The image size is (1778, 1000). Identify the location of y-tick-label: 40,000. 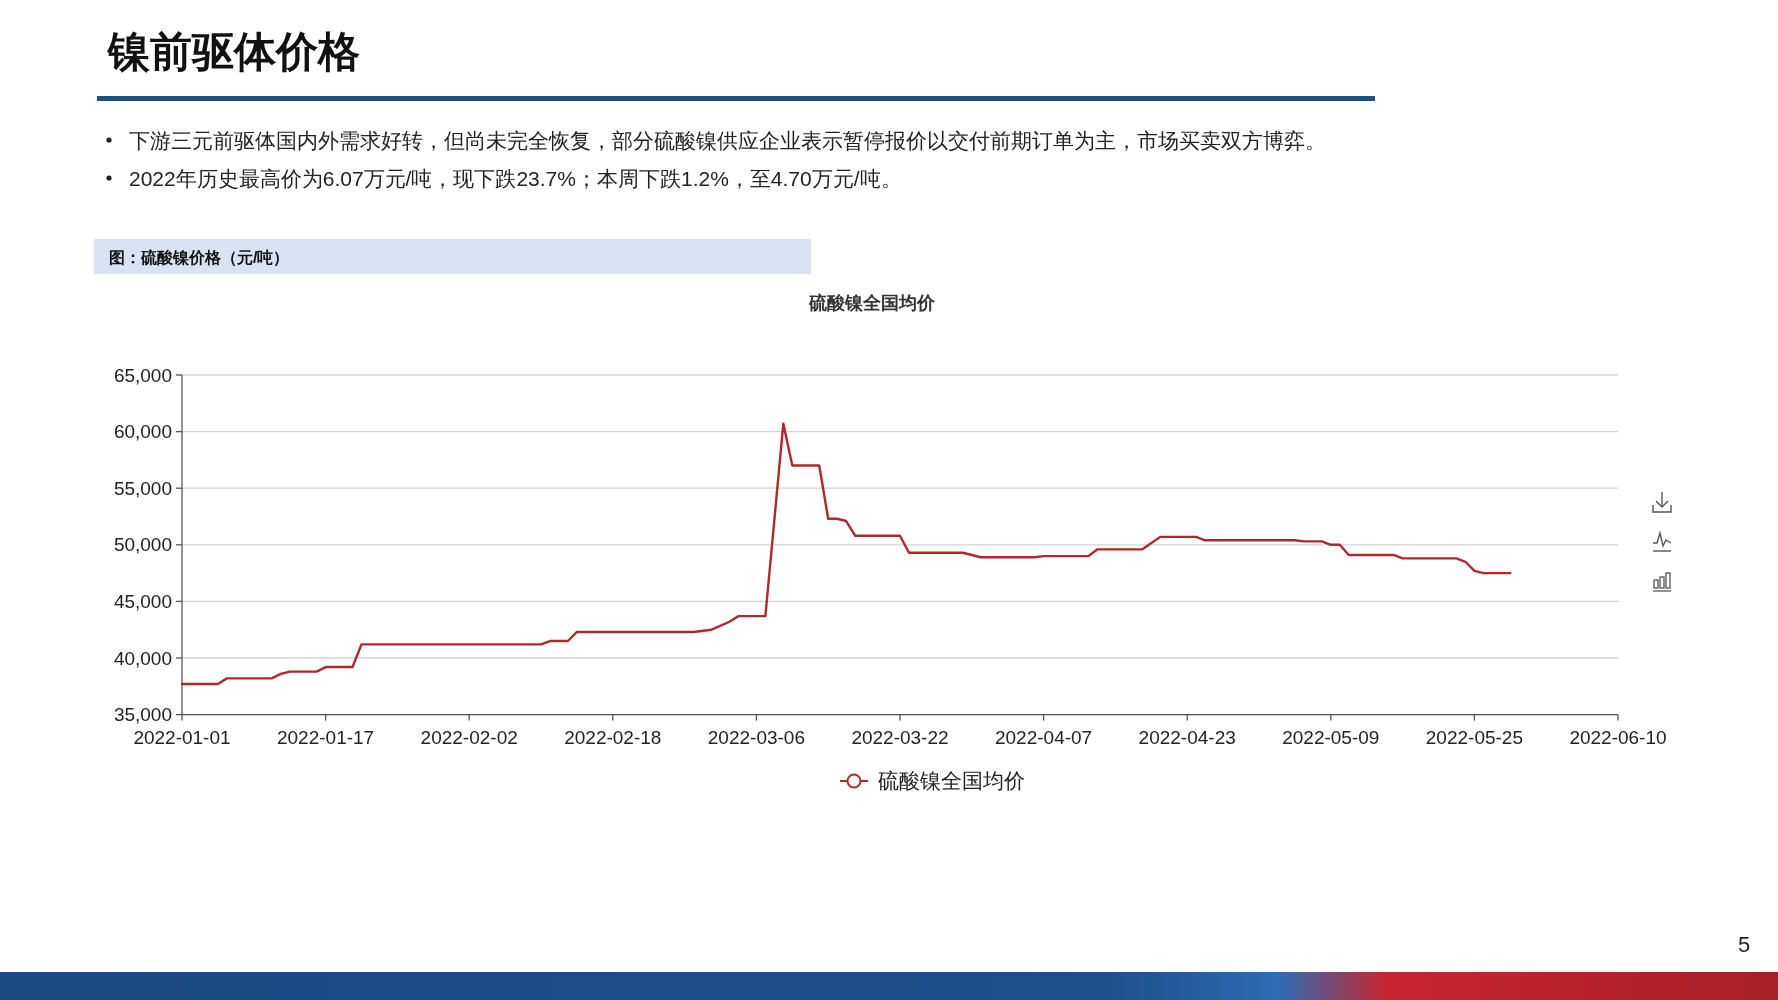
(142, 658).